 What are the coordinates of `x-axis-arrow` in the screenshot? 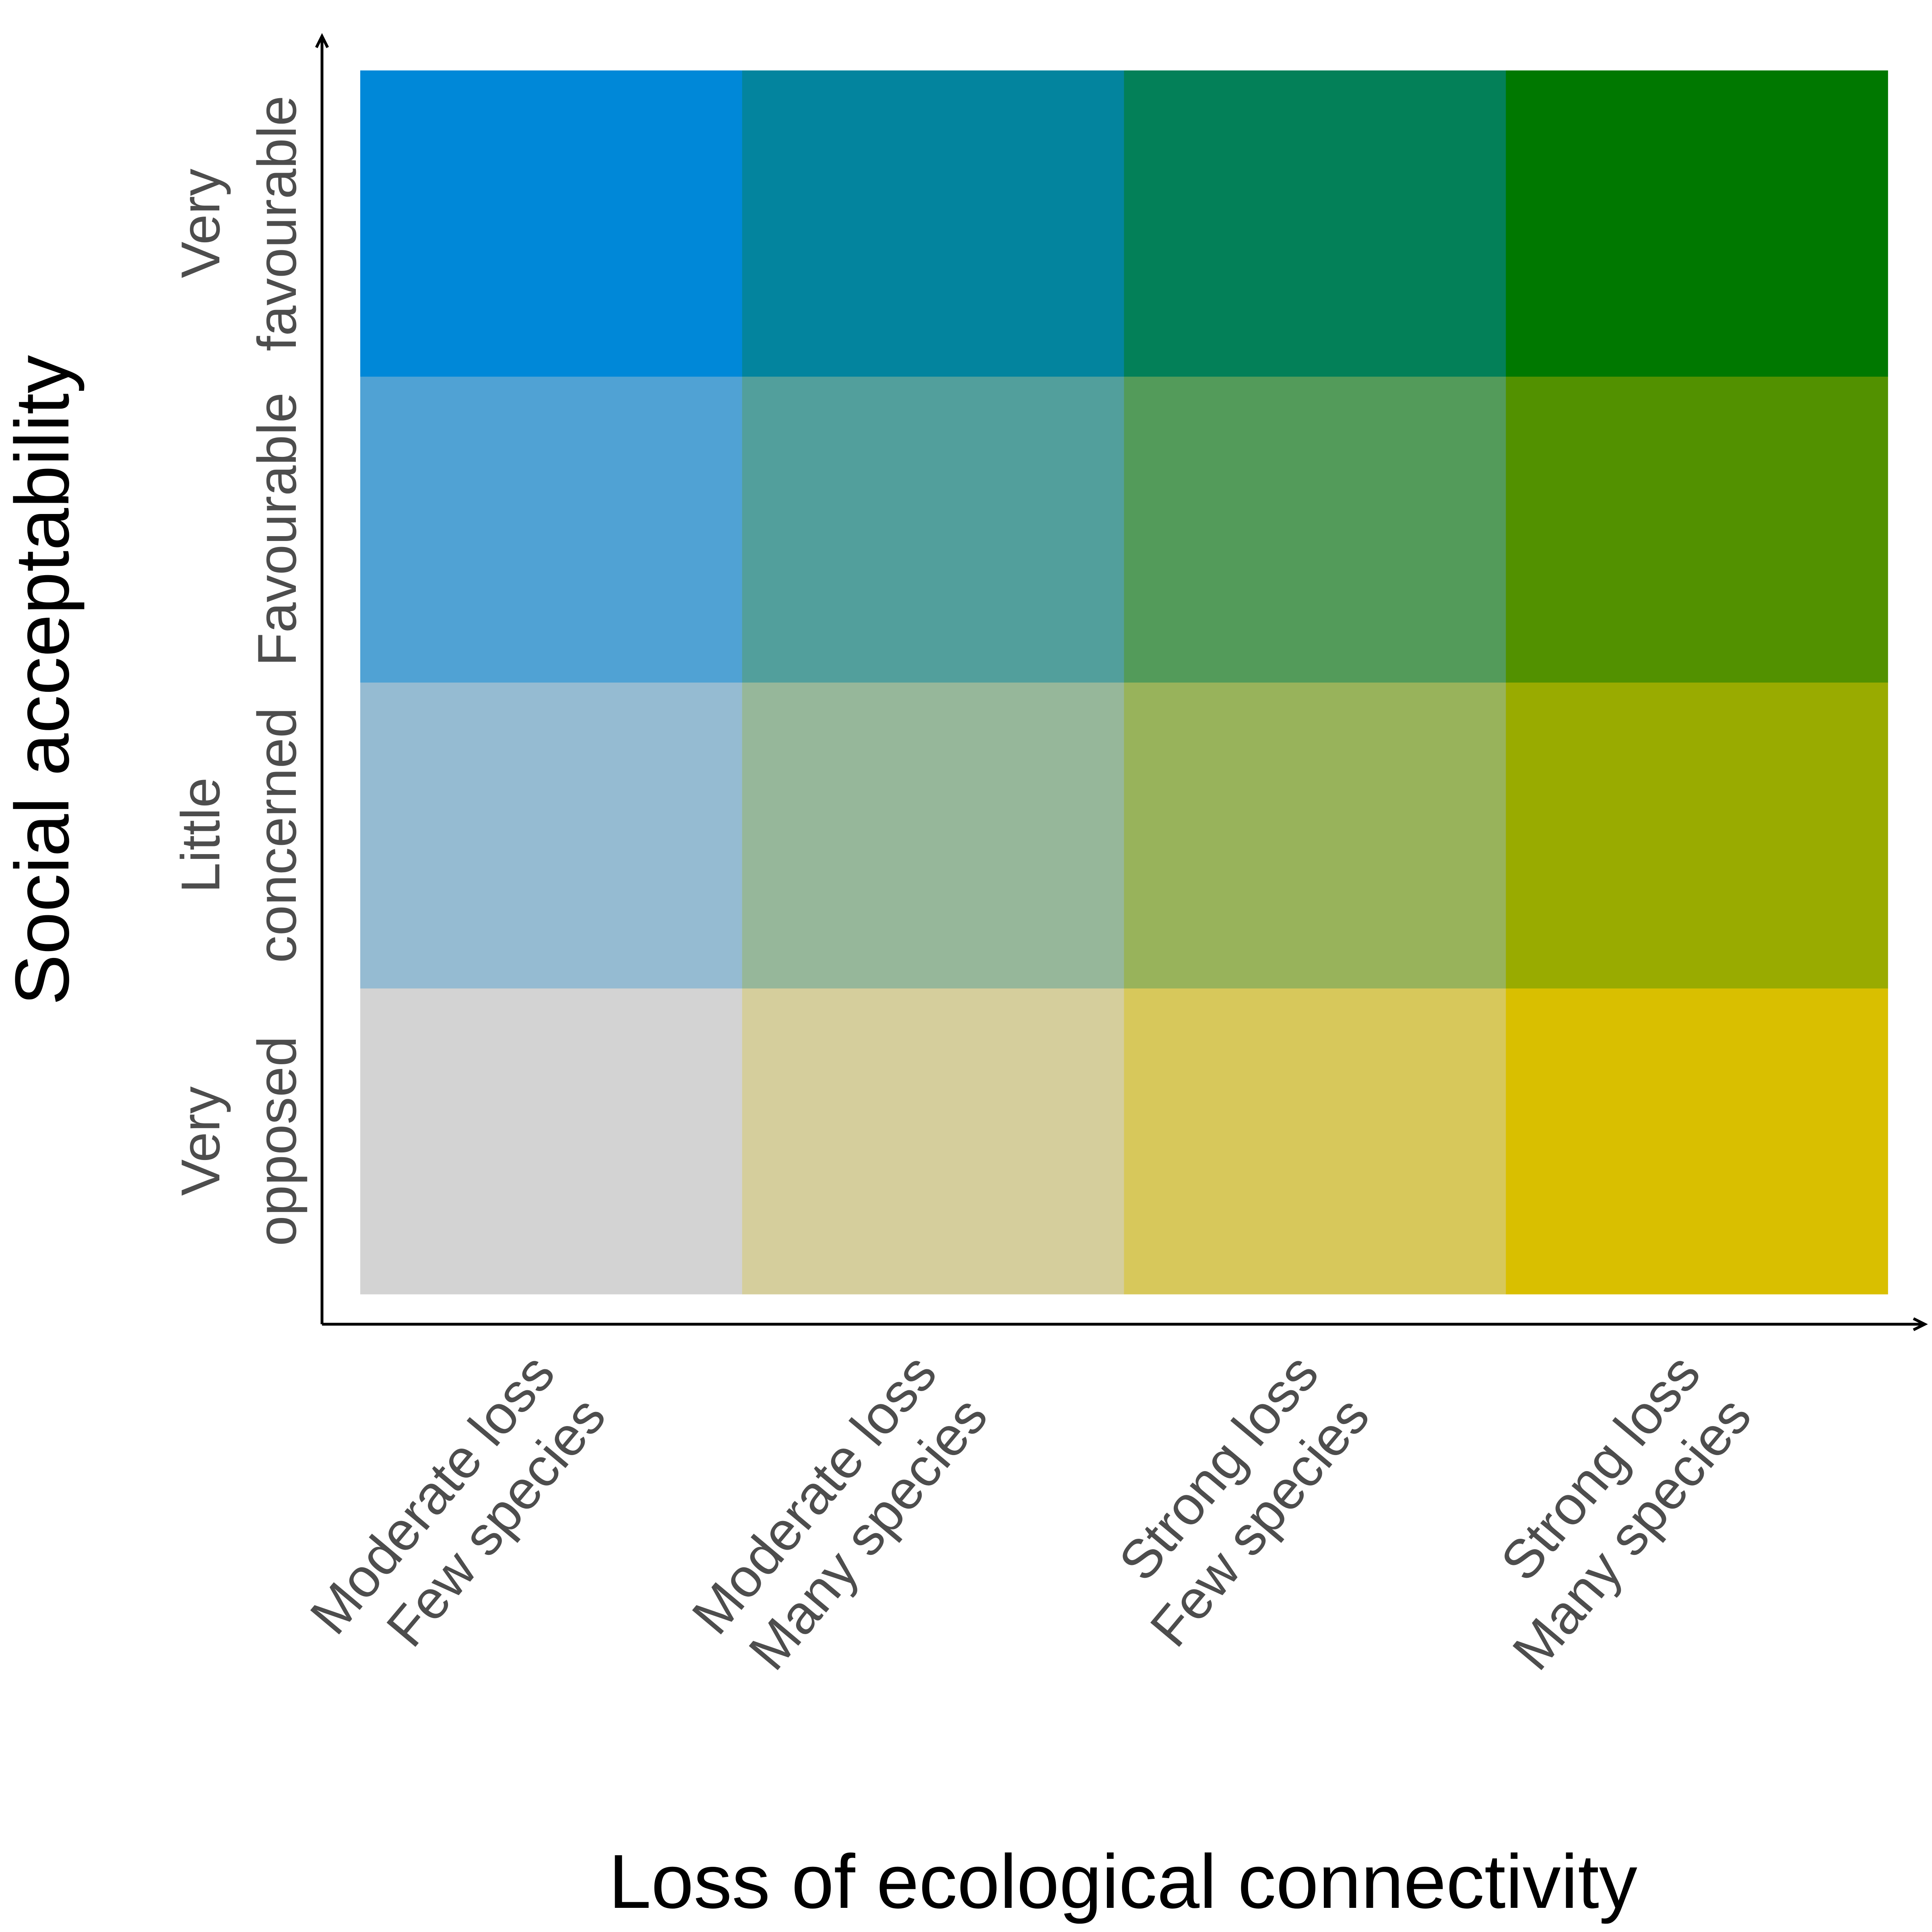 It's located at (1920, 1324).